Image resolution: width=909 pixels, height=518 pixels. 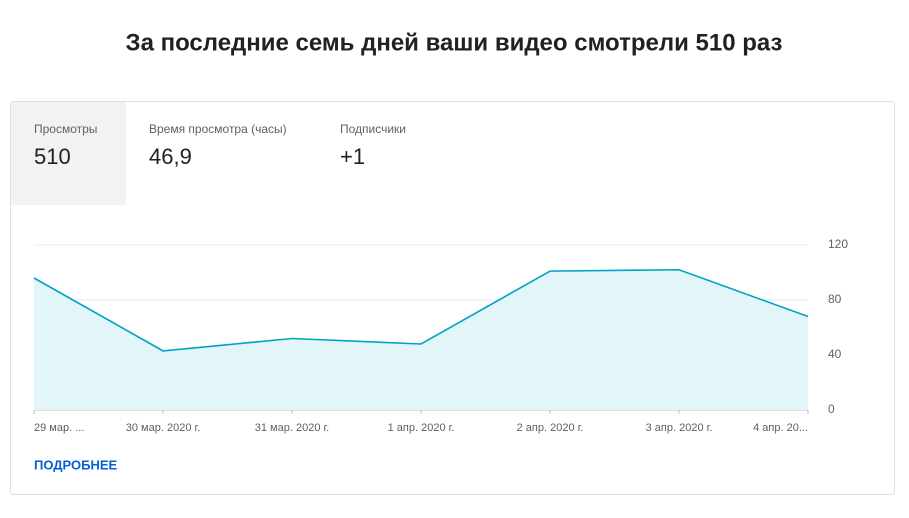 I want to click on line, so click(x=421, y=310).